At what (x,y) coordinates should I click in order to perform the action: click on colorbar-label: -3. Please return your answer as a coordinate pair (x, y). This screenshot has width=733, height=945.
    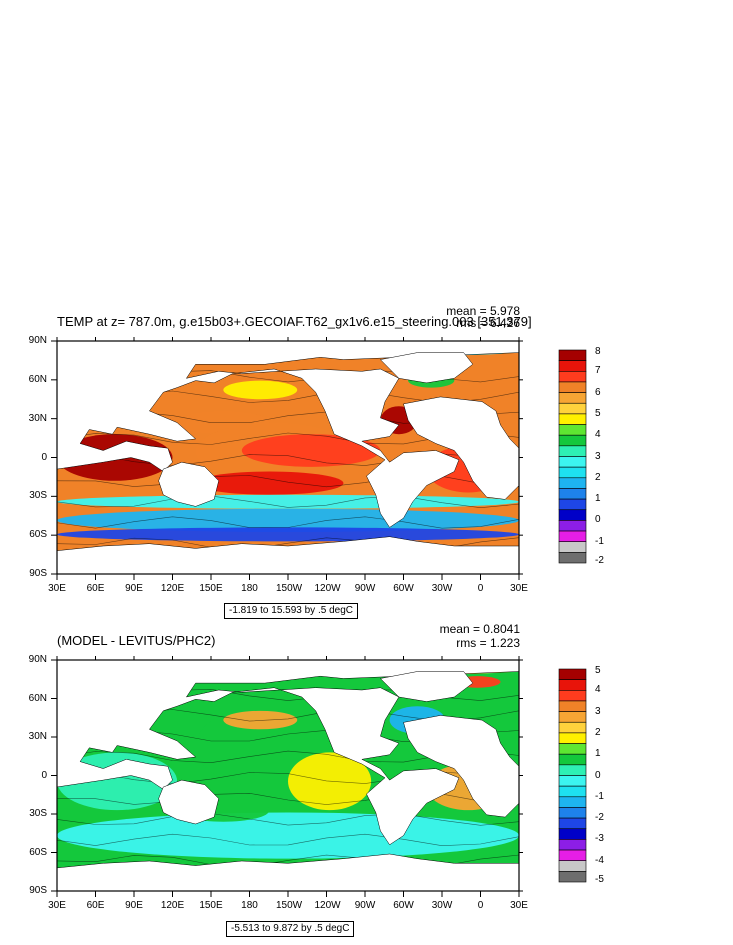
    Looking at the image, I should click on (599, 839).